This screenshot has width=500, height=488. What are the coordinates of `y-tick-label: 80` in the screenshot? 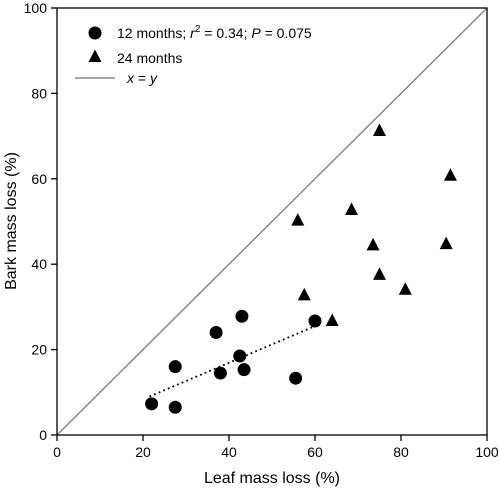 It's located at (39, 93).